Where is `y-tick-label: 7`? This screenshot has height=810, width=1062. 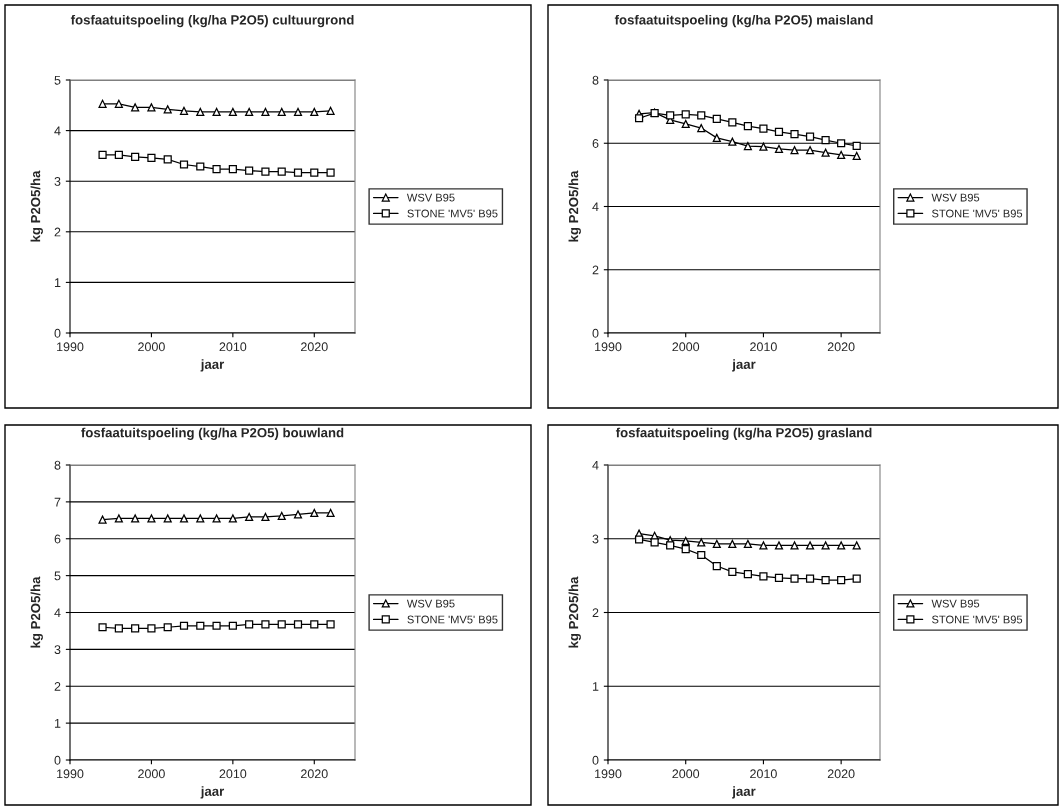
y-tick-label: 7 is located at coordinates (57, 502).